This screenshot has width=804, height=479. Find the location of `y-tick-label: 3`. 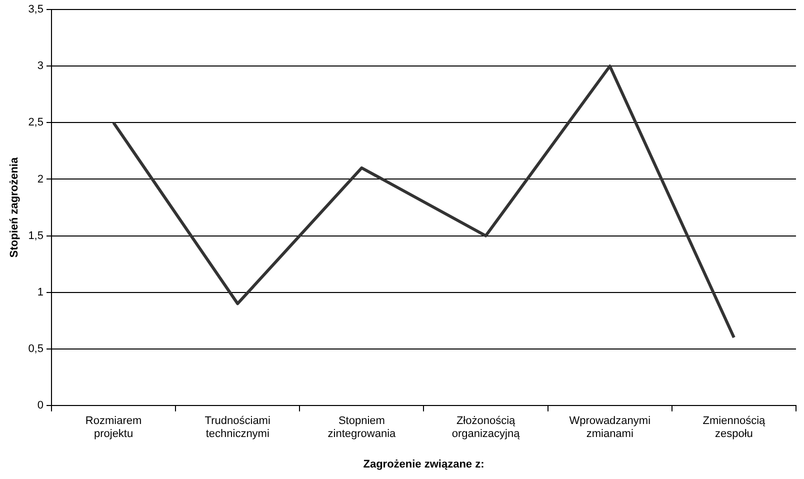

y-tick-label: 3 is located at coordinates (40, 66).